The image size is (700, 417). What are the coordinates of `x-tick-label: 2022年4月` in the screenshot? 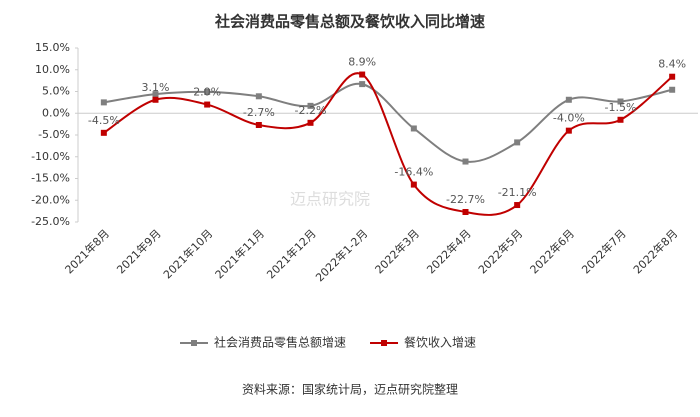 It's located at (449, 251).